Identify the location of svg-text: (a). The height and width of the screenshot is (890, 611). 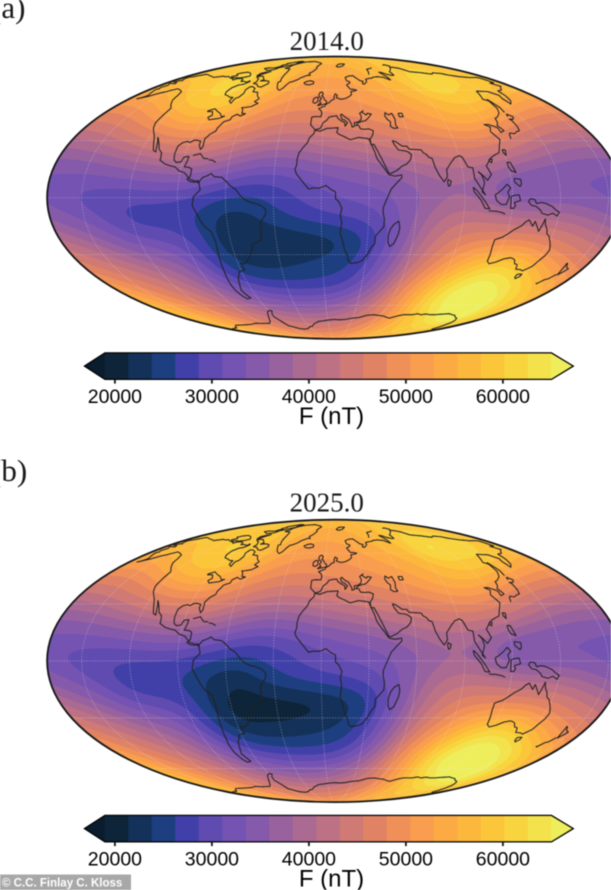
(12, 12).